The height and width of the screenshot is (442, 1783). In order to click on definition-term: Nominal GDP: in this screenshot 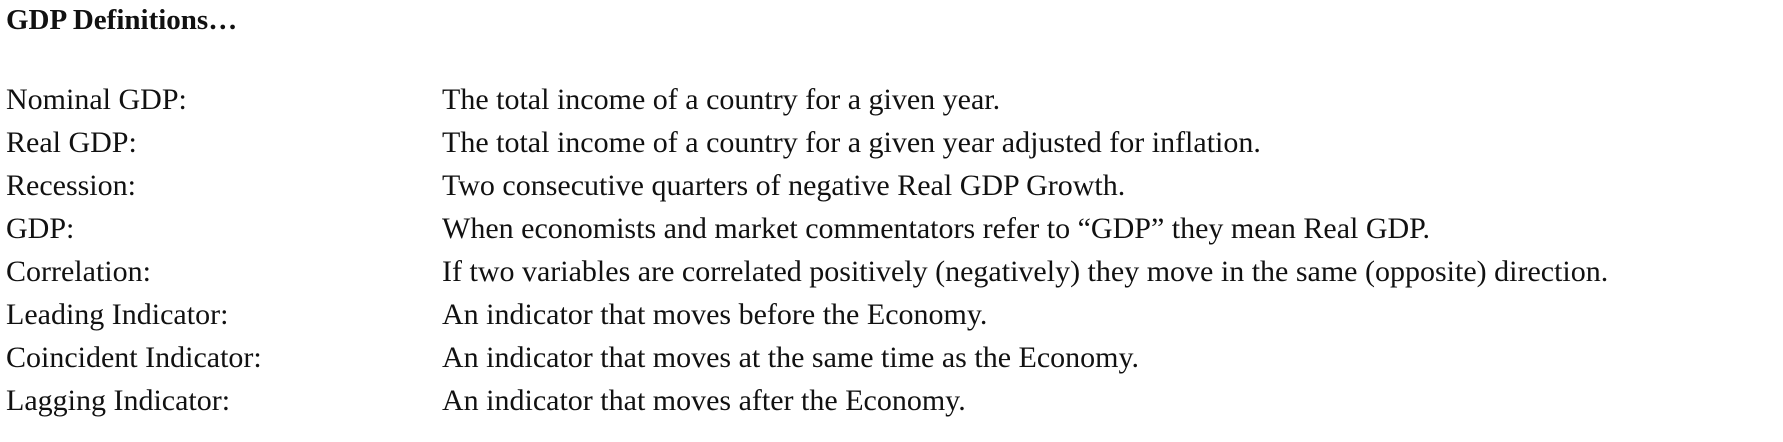, I will do `click(96, 99)`.